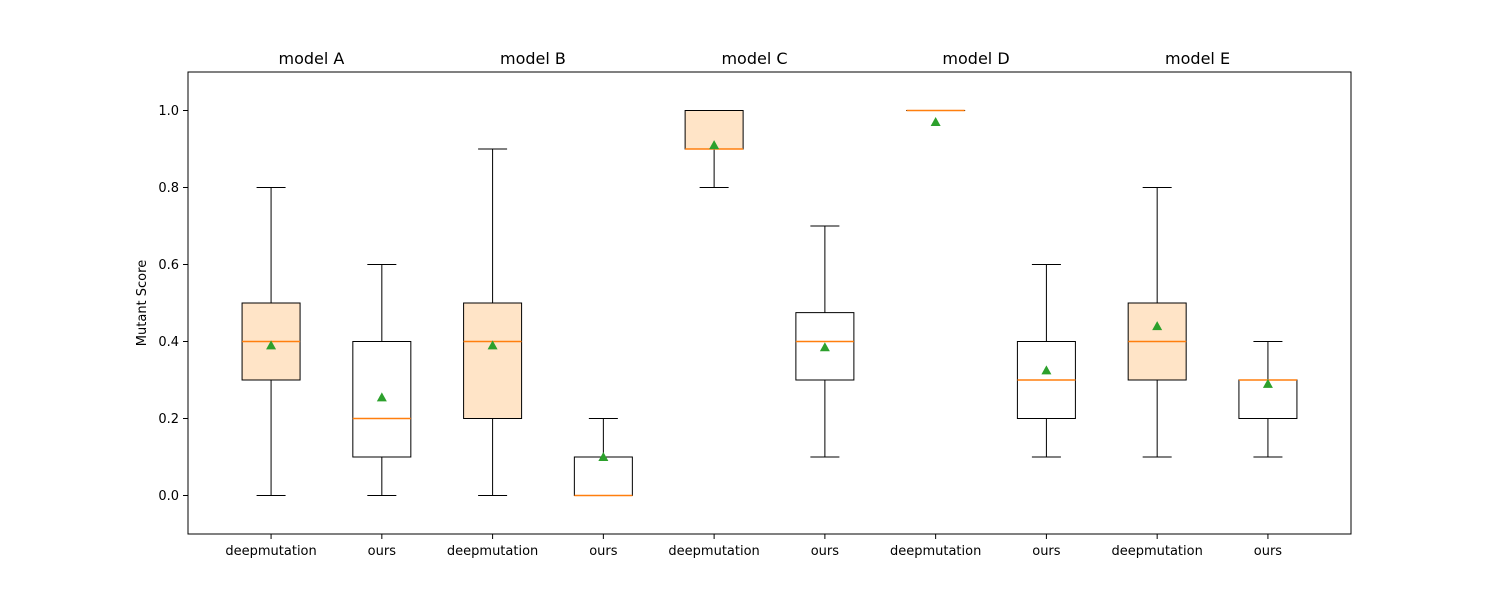  I want to click on y-axis-label: Mutant Score, so click(142, 303).